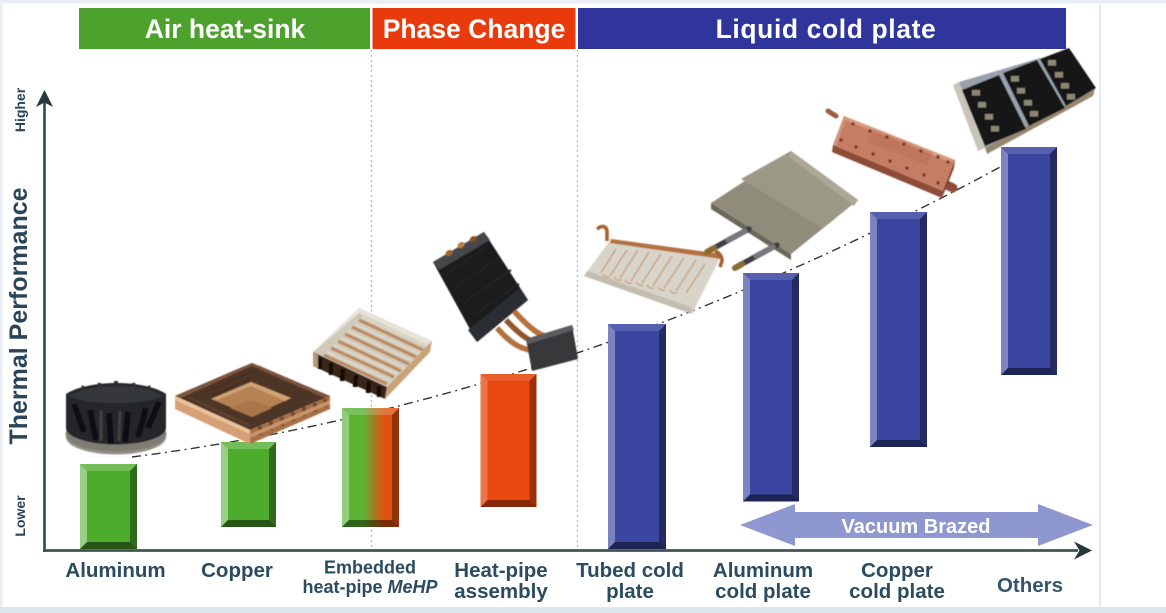 The width and height of the screenshot is (1166, 613). I want to click on svg-text: Higher, so click(20, 109).